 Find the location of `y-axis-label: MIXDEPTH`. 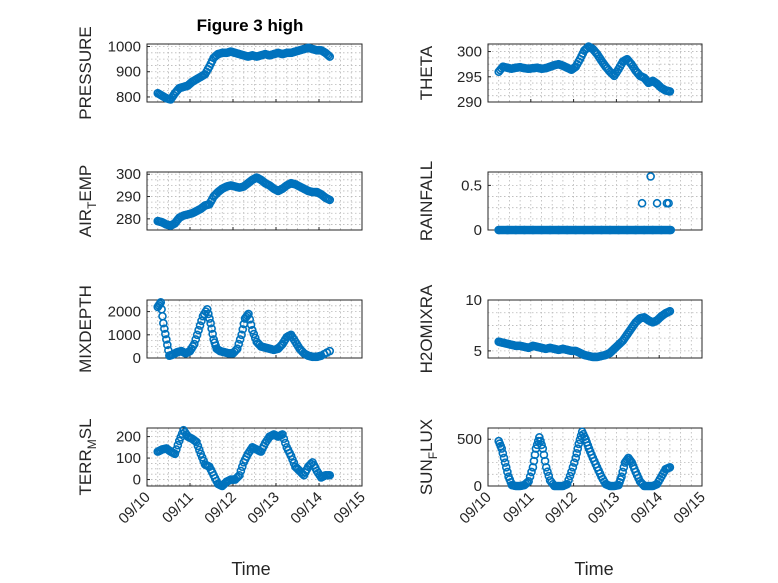

y-axis-label: MIXDEPTH is located at coordinates (85, 329).